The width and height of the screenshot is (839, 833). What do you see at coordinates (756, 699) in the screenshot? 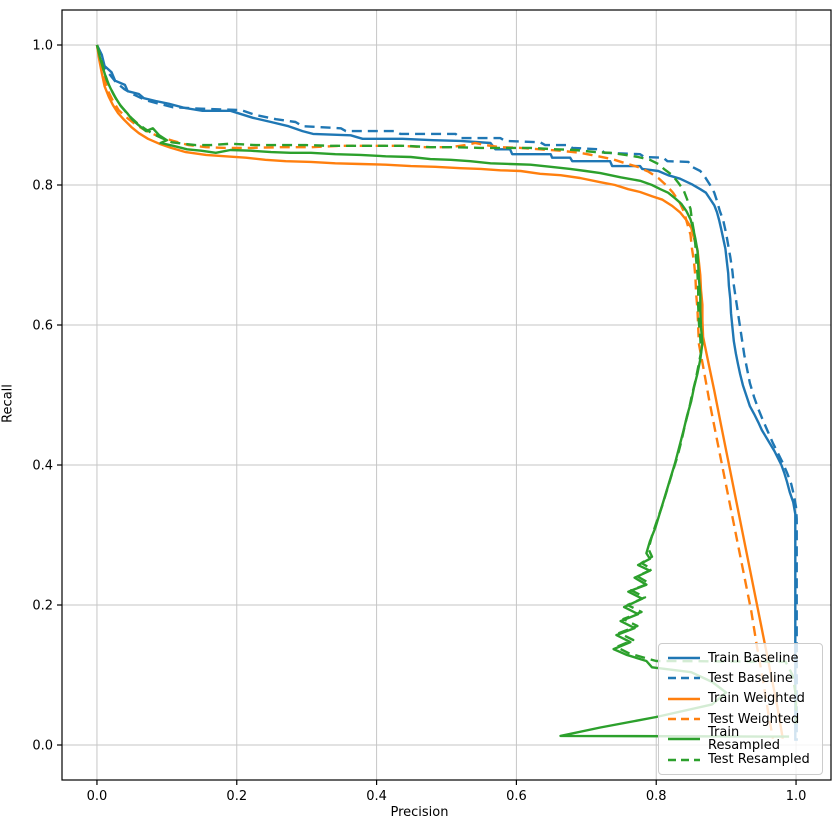
I see `legend-label: Train Weighted` at bounding box center [756, 699].